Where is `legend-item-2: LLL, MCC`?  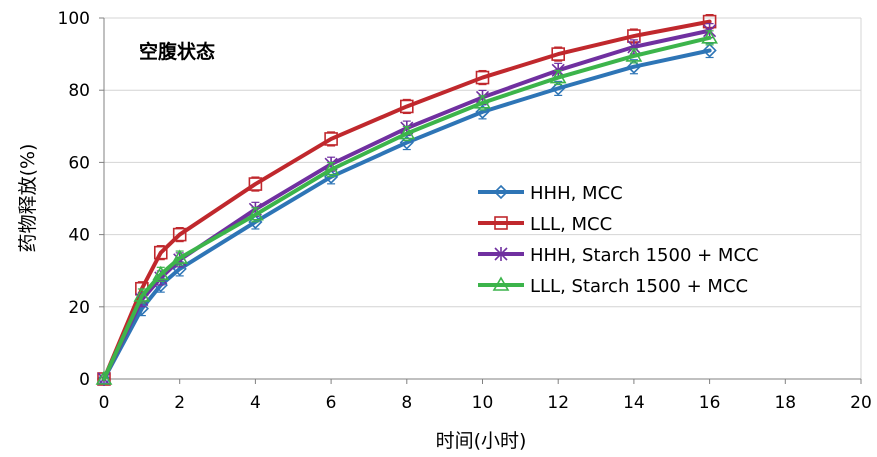 legend-item-2: LLL, MCC is located at coordinates (545, 224).